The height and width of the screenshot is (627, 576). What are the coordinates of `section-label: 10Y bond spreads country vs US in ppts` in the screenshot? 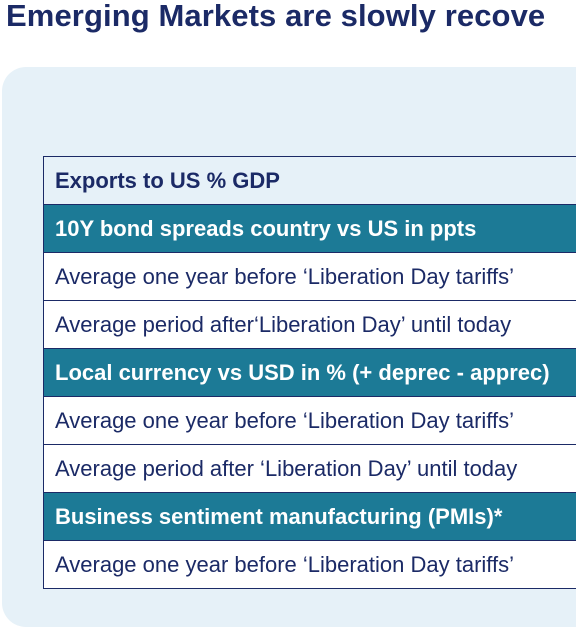 It's located at (266, 228).